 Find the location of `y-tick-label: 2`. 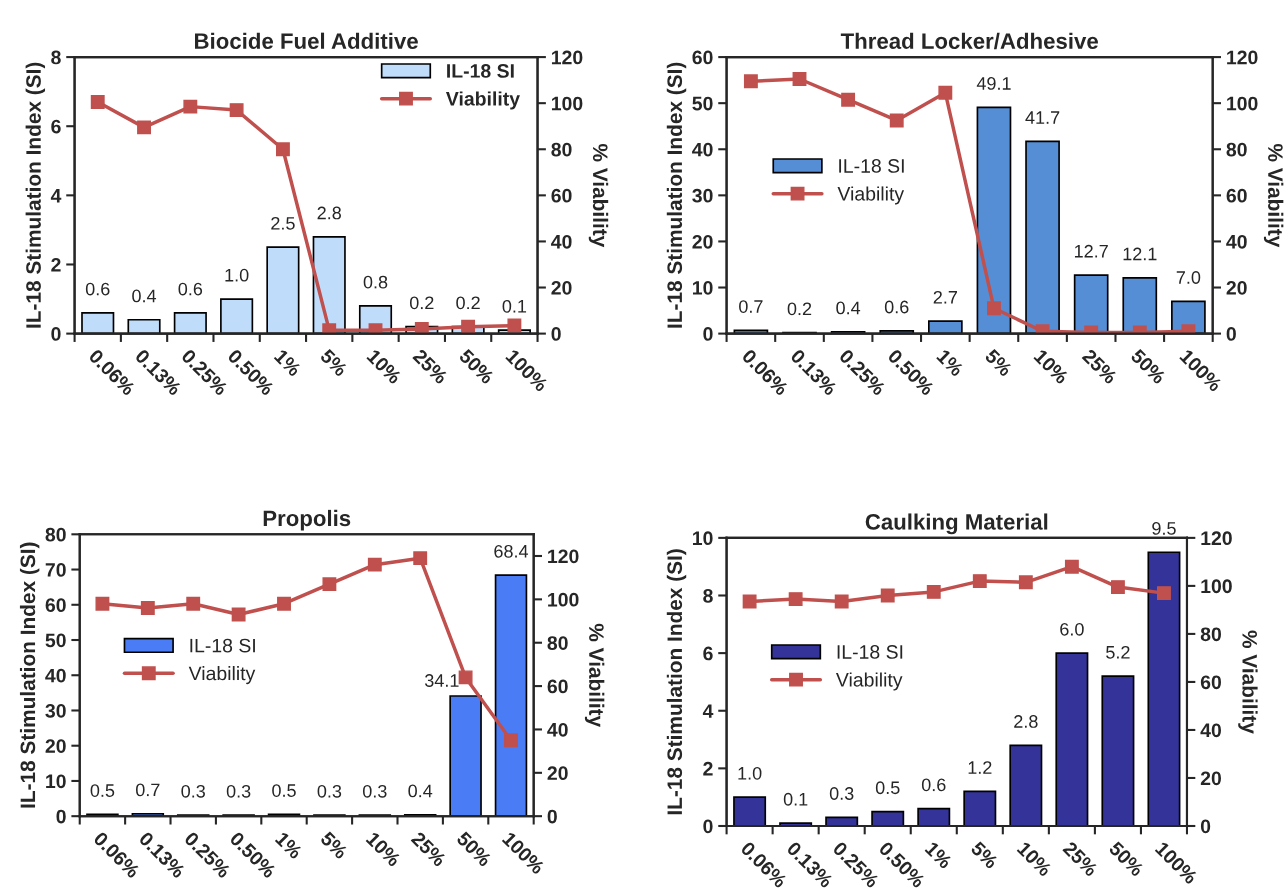

y-tick-label: 2 is located at coordinates (56, 264).